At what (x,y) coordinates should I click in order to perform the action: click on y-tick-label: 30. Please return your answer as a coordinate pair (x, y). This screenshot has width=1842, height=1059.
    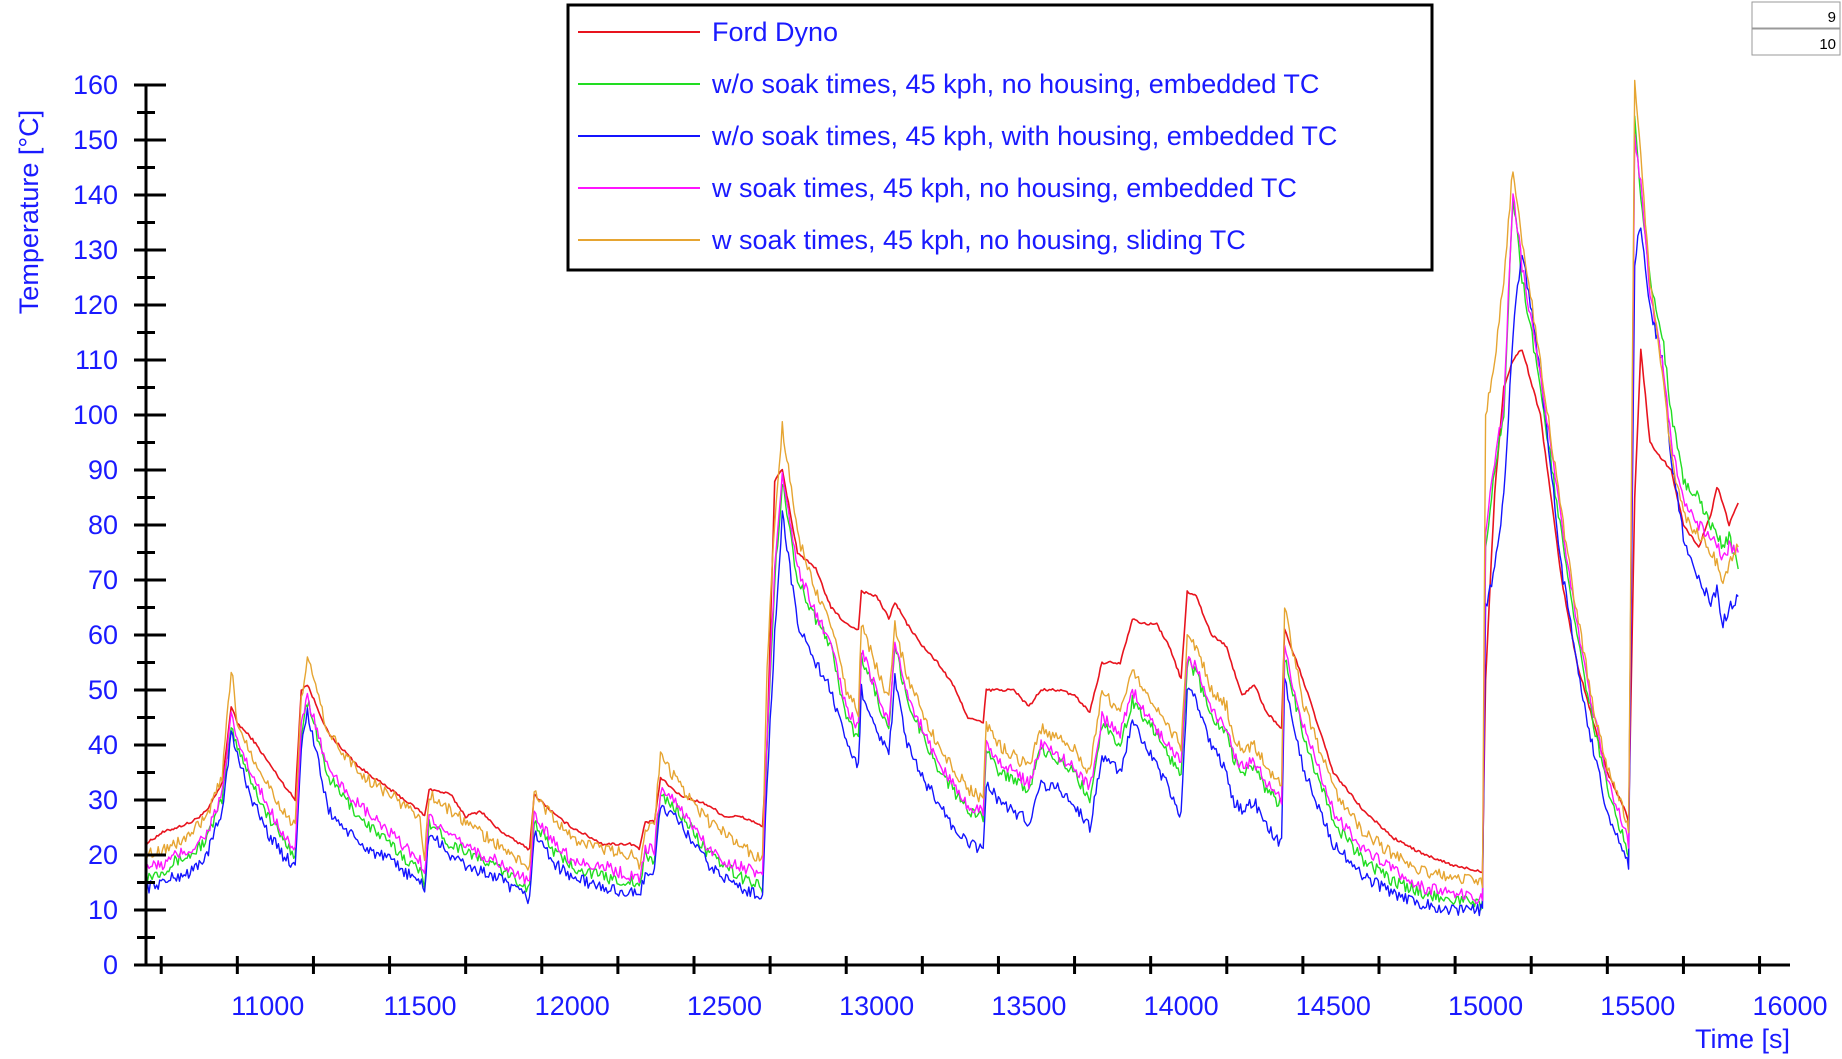
    Looking at the image, I should click on (103, 800).